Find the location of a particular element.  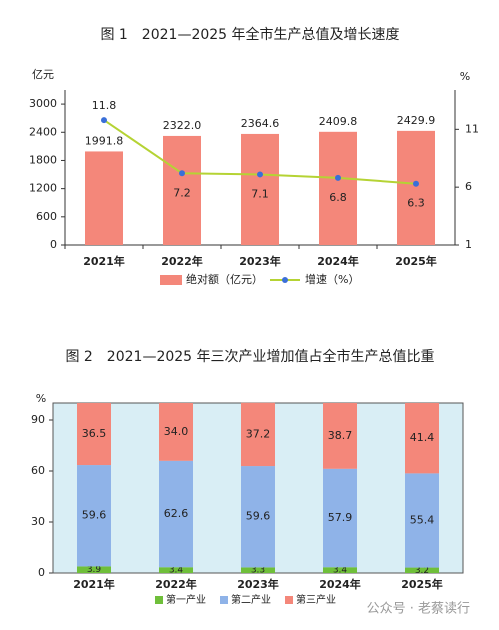

y-tick-label: 600 is located at coordinates (46, 216).